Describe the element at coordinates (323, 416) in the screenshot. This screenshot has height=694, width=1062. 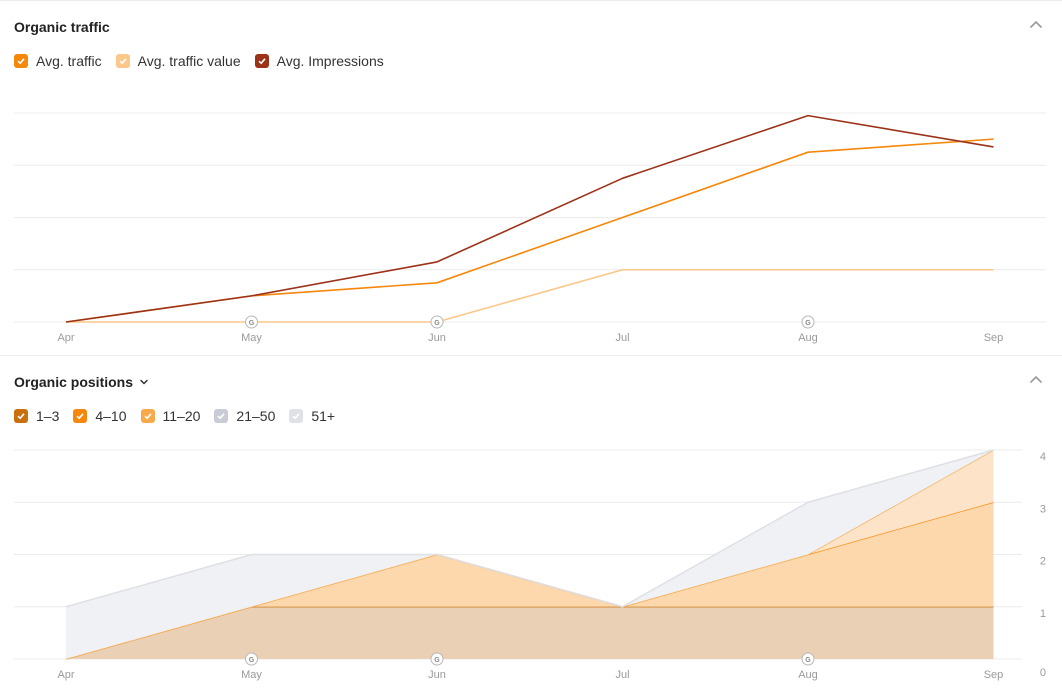
I see `legend-label: 51+` at that location.